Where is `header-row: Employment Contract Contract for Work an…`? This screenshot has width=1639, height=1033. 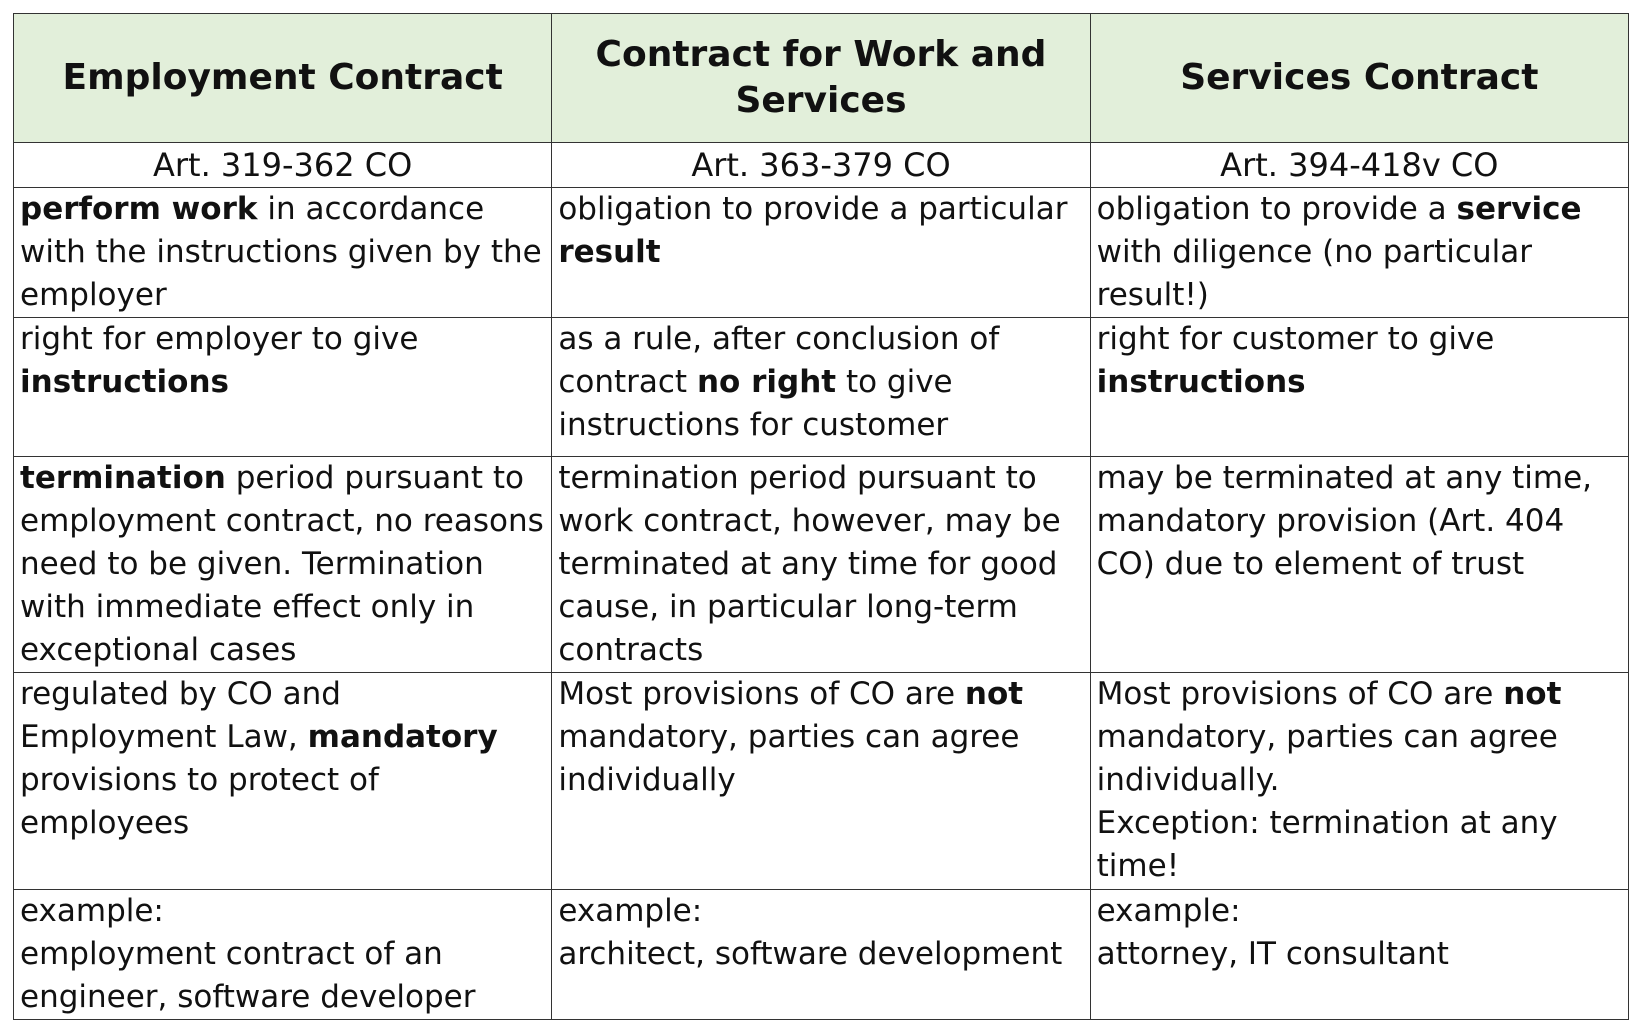 header-row: Employment Contract Contract for Work an… is located at coordinates (820, 78).